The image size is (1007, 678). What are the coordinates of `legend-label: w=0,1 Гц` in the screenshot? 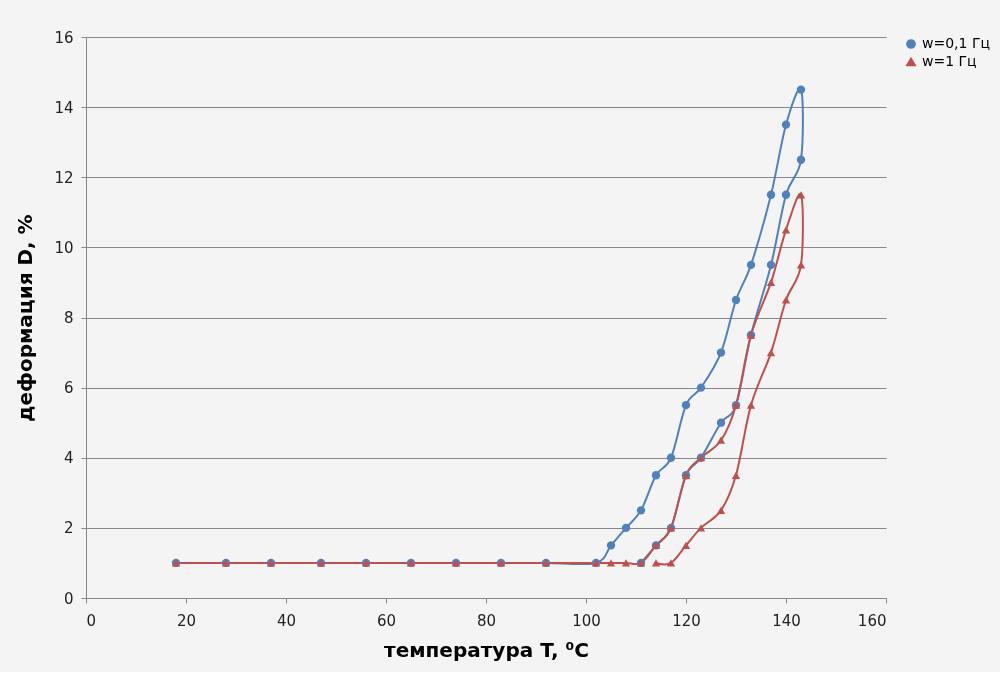 It's located at (956, 43).